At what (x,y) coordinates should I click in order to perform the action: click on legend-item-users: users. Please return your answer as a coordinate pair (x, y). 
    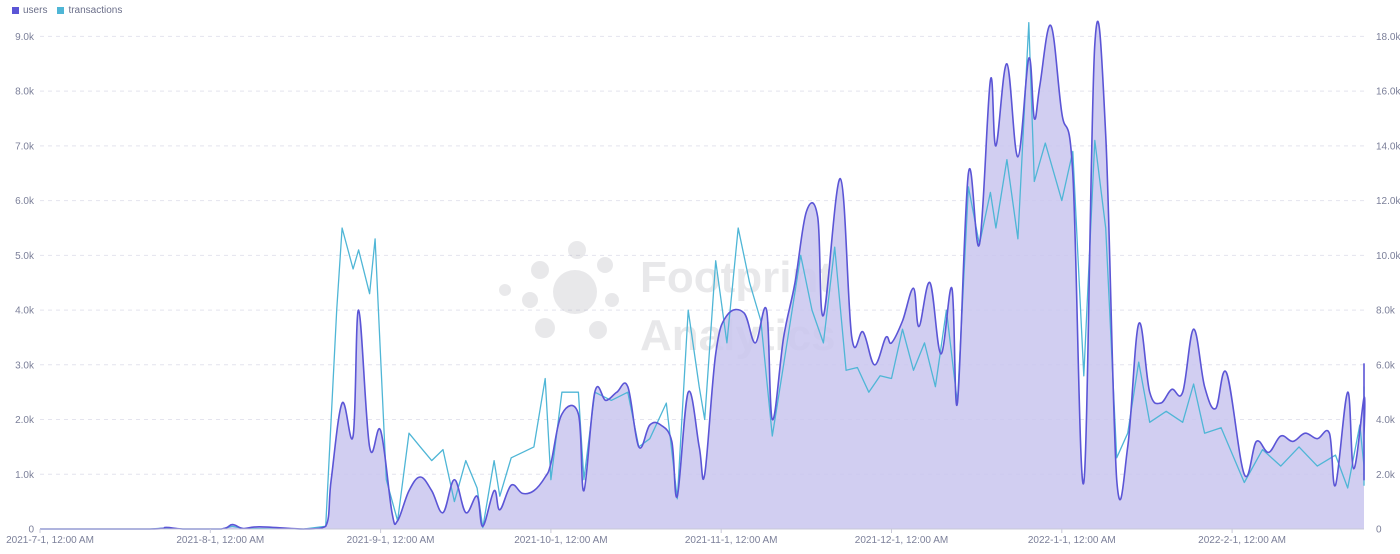
    Looking at the image, I should click on (29, 10).